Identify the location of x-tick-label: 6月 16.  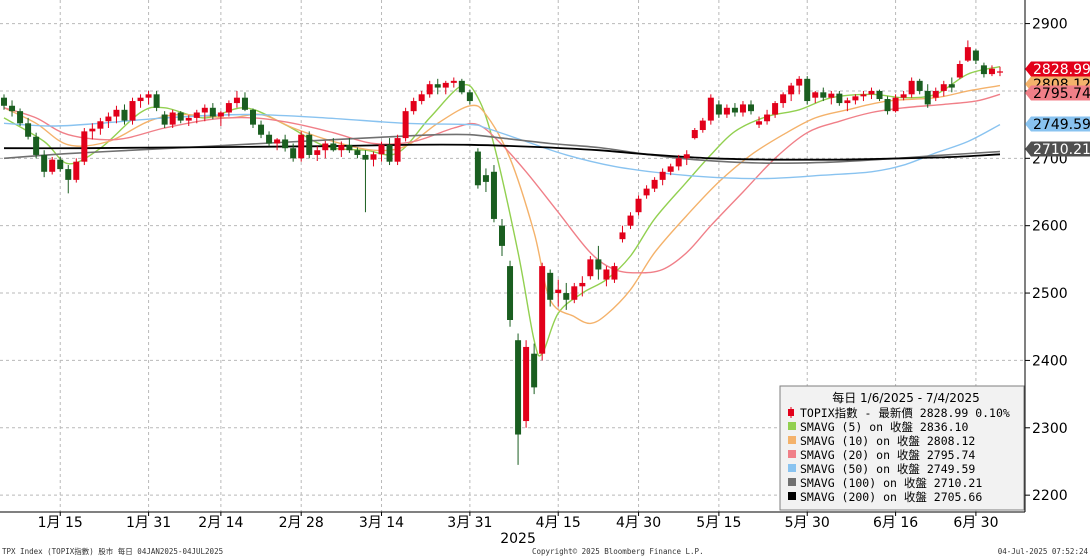
(895, 523).